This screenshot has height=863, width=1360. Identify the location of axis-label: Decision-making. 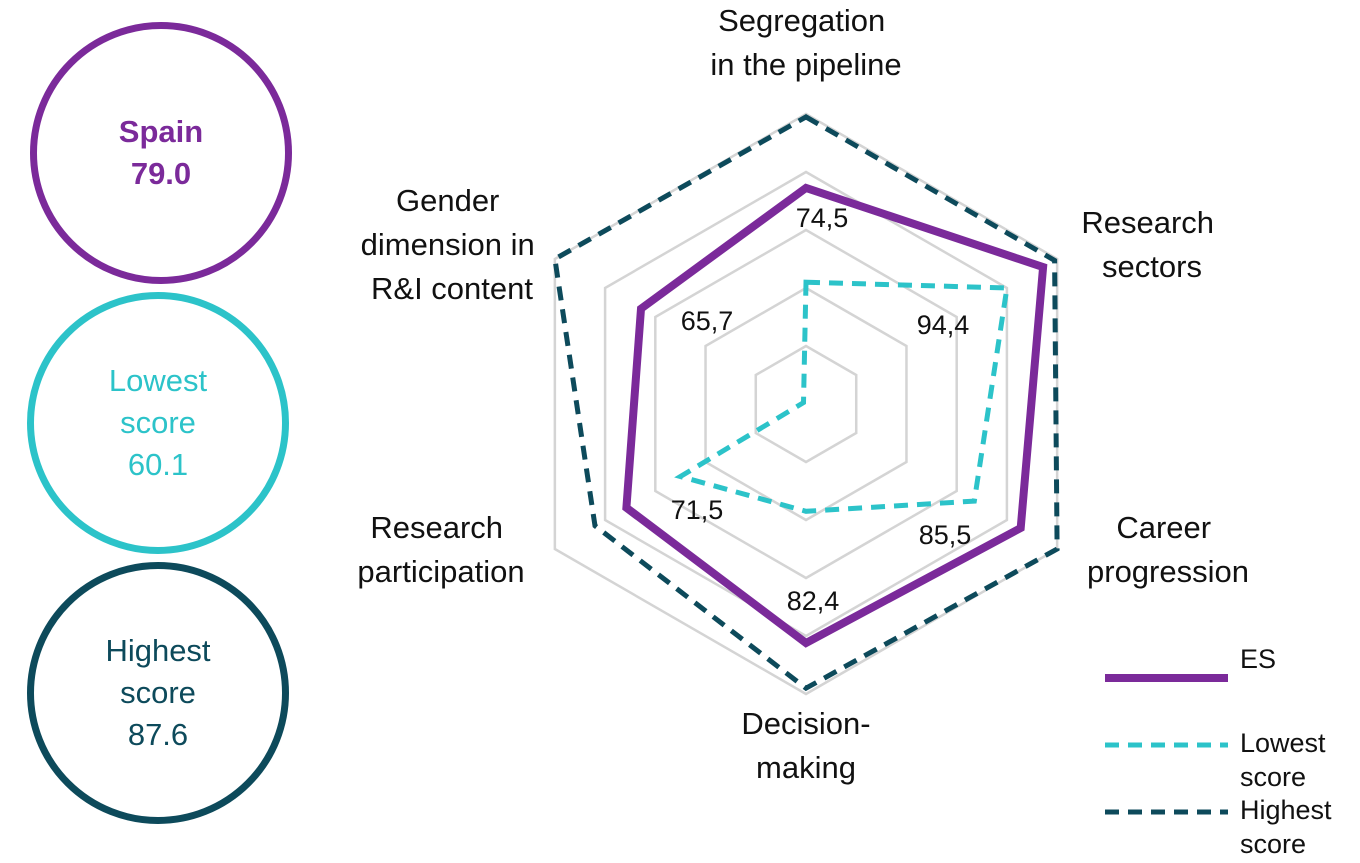
(805, 745).